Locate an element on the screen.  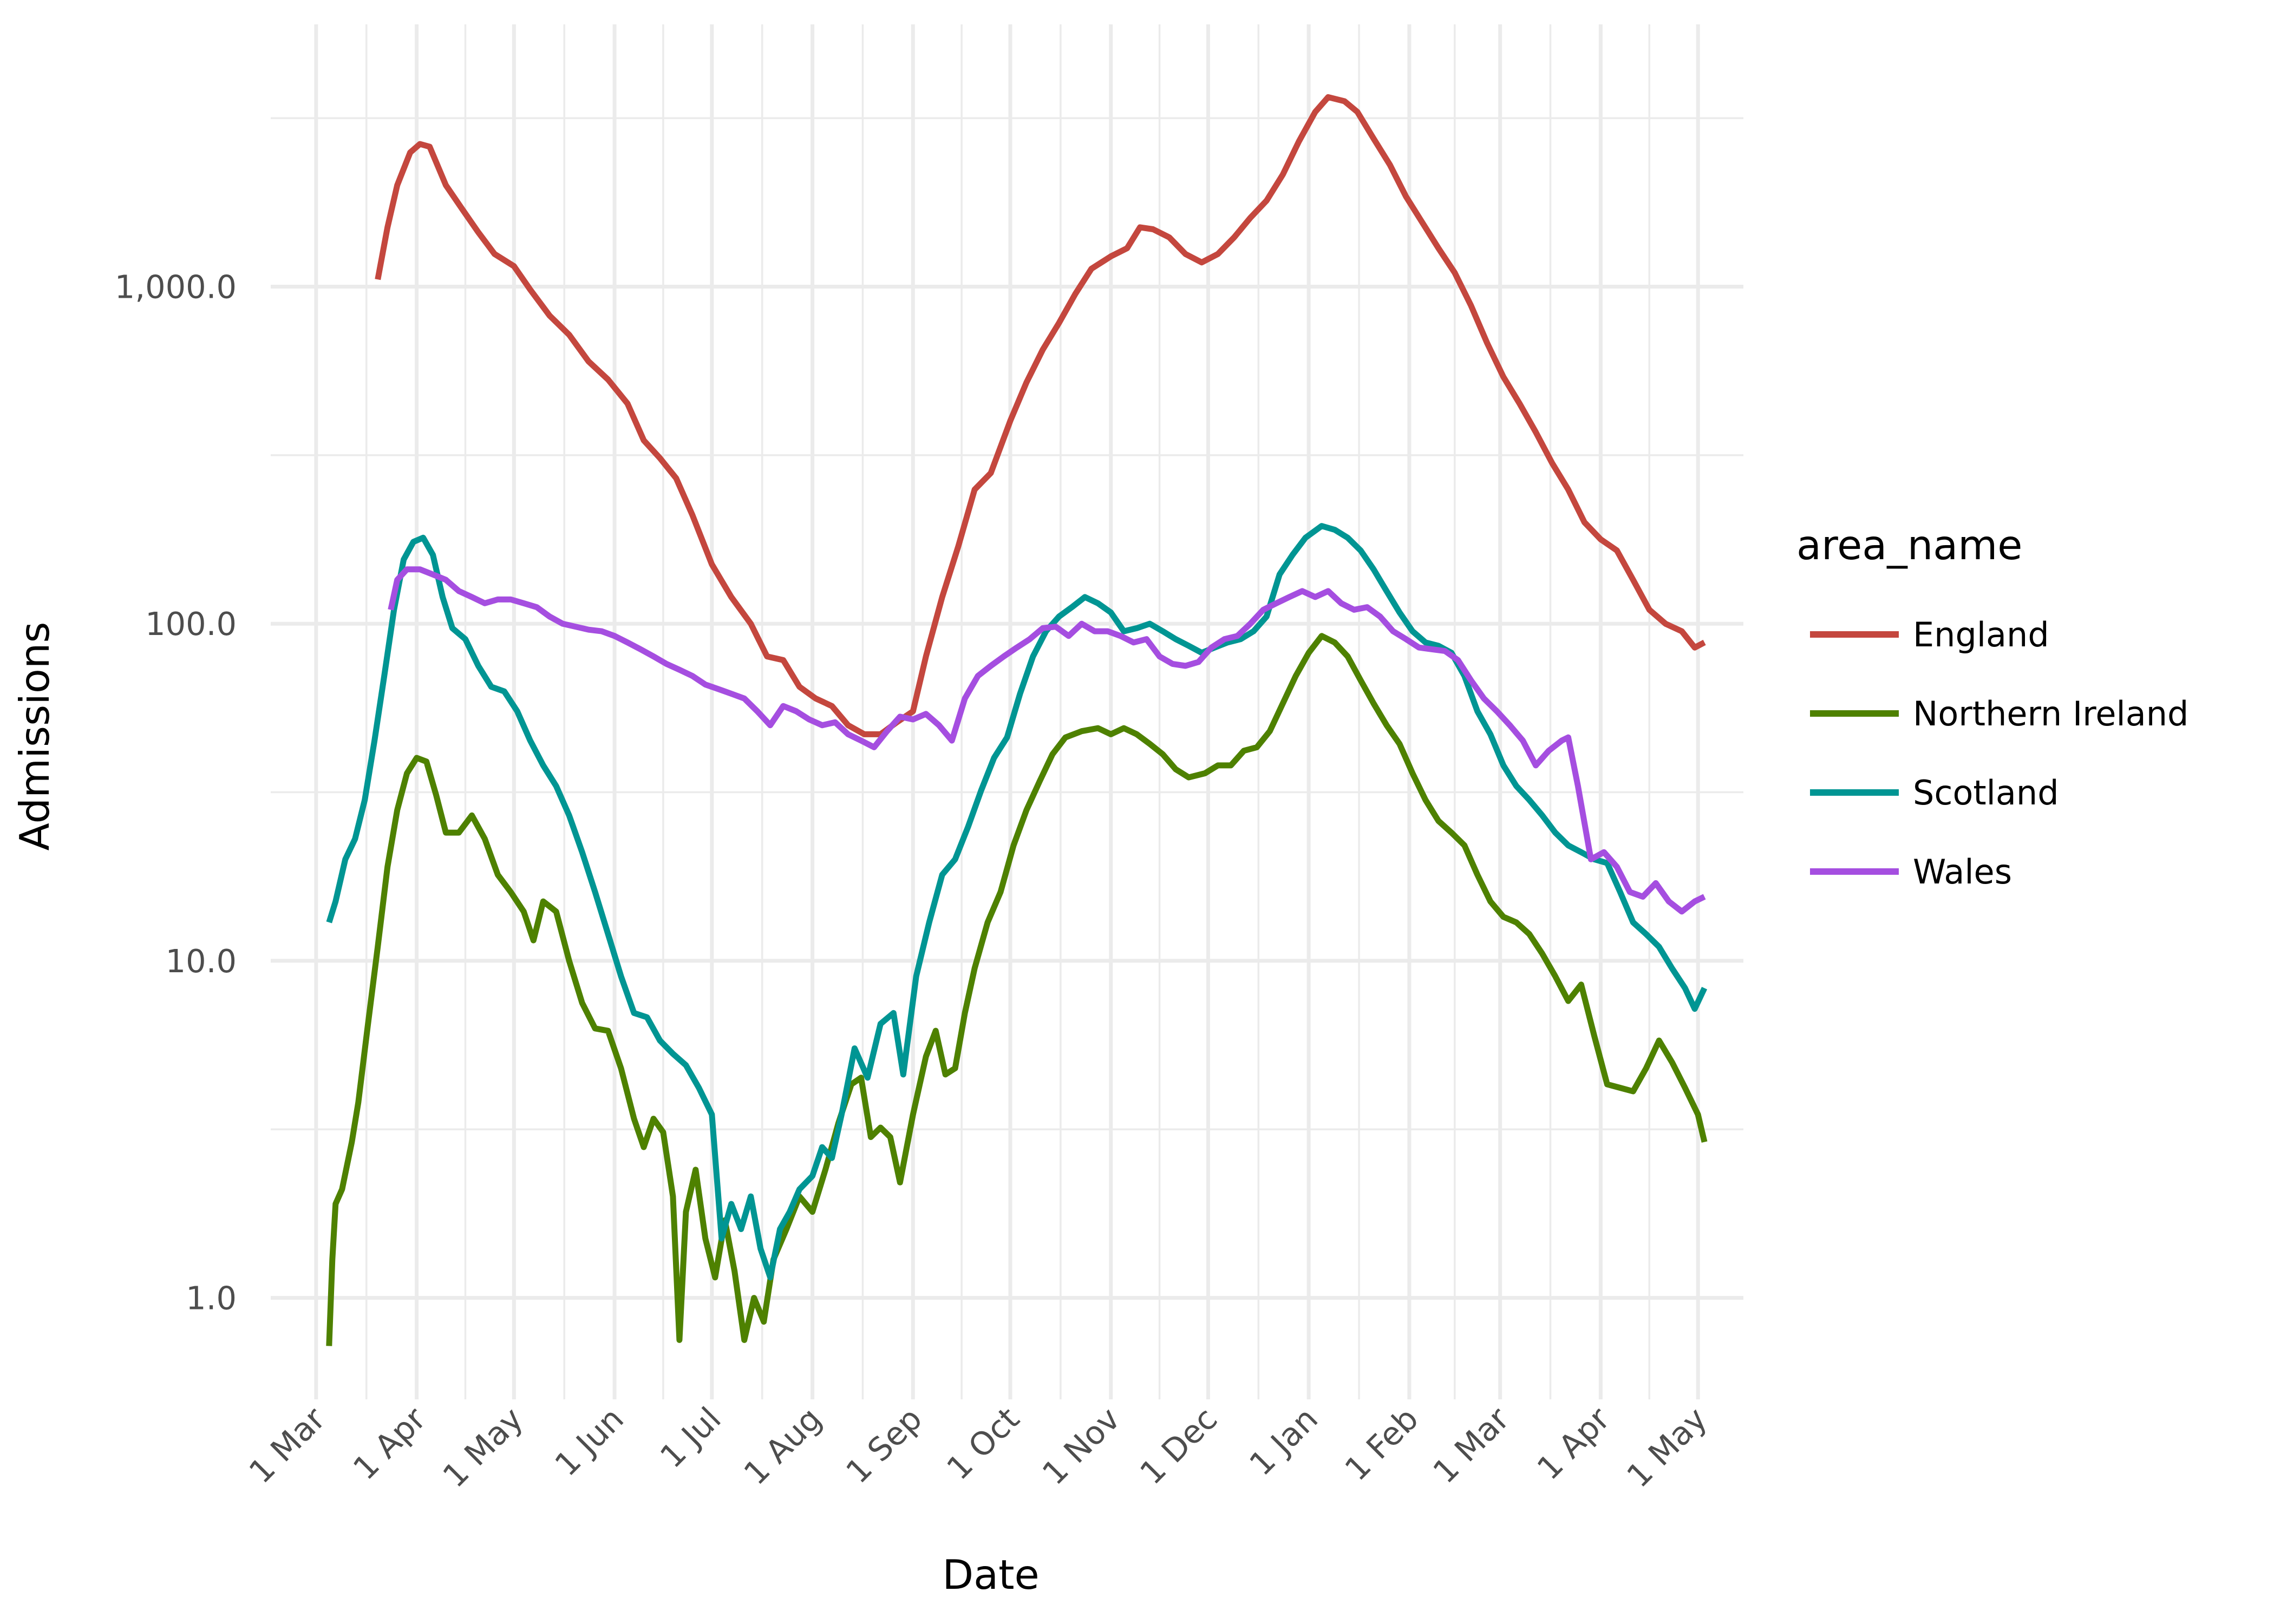
legend-label: England is located at coordinates (1981, 634).